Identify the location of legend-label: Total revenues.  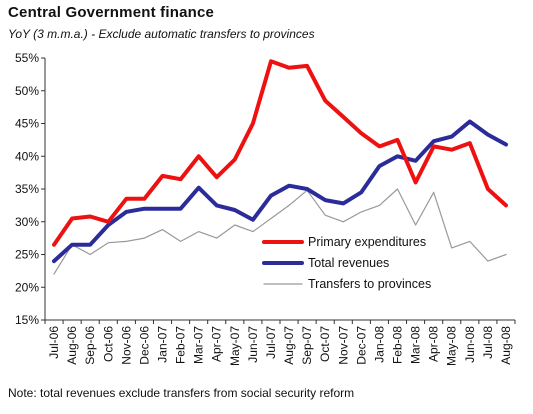
(348, 263).